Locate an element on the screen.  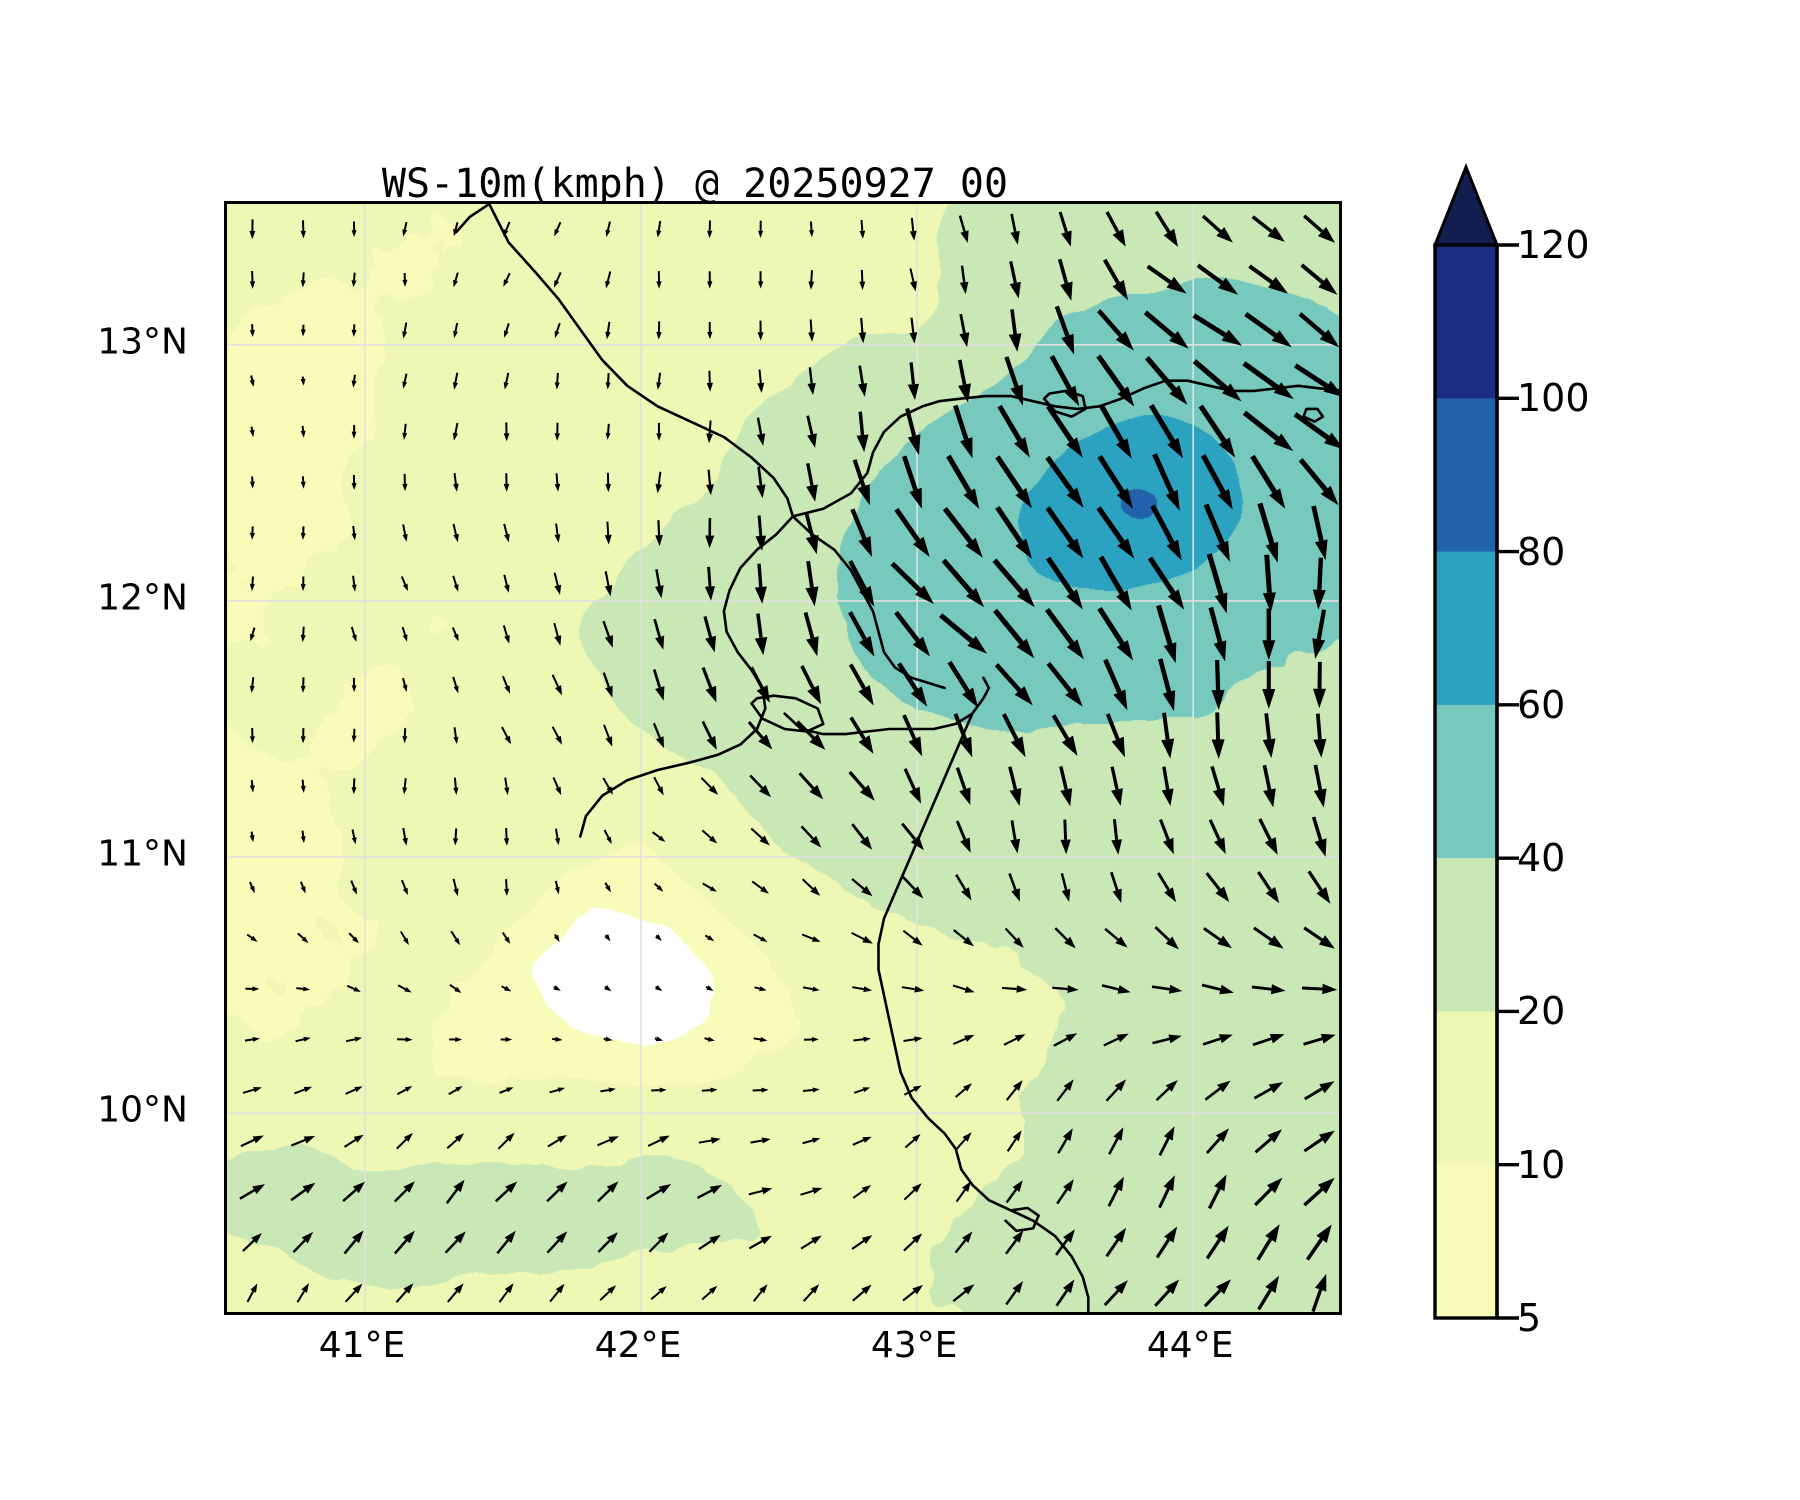
colorbar-tick-label: 5 is located at coordinates (1529, 1318).